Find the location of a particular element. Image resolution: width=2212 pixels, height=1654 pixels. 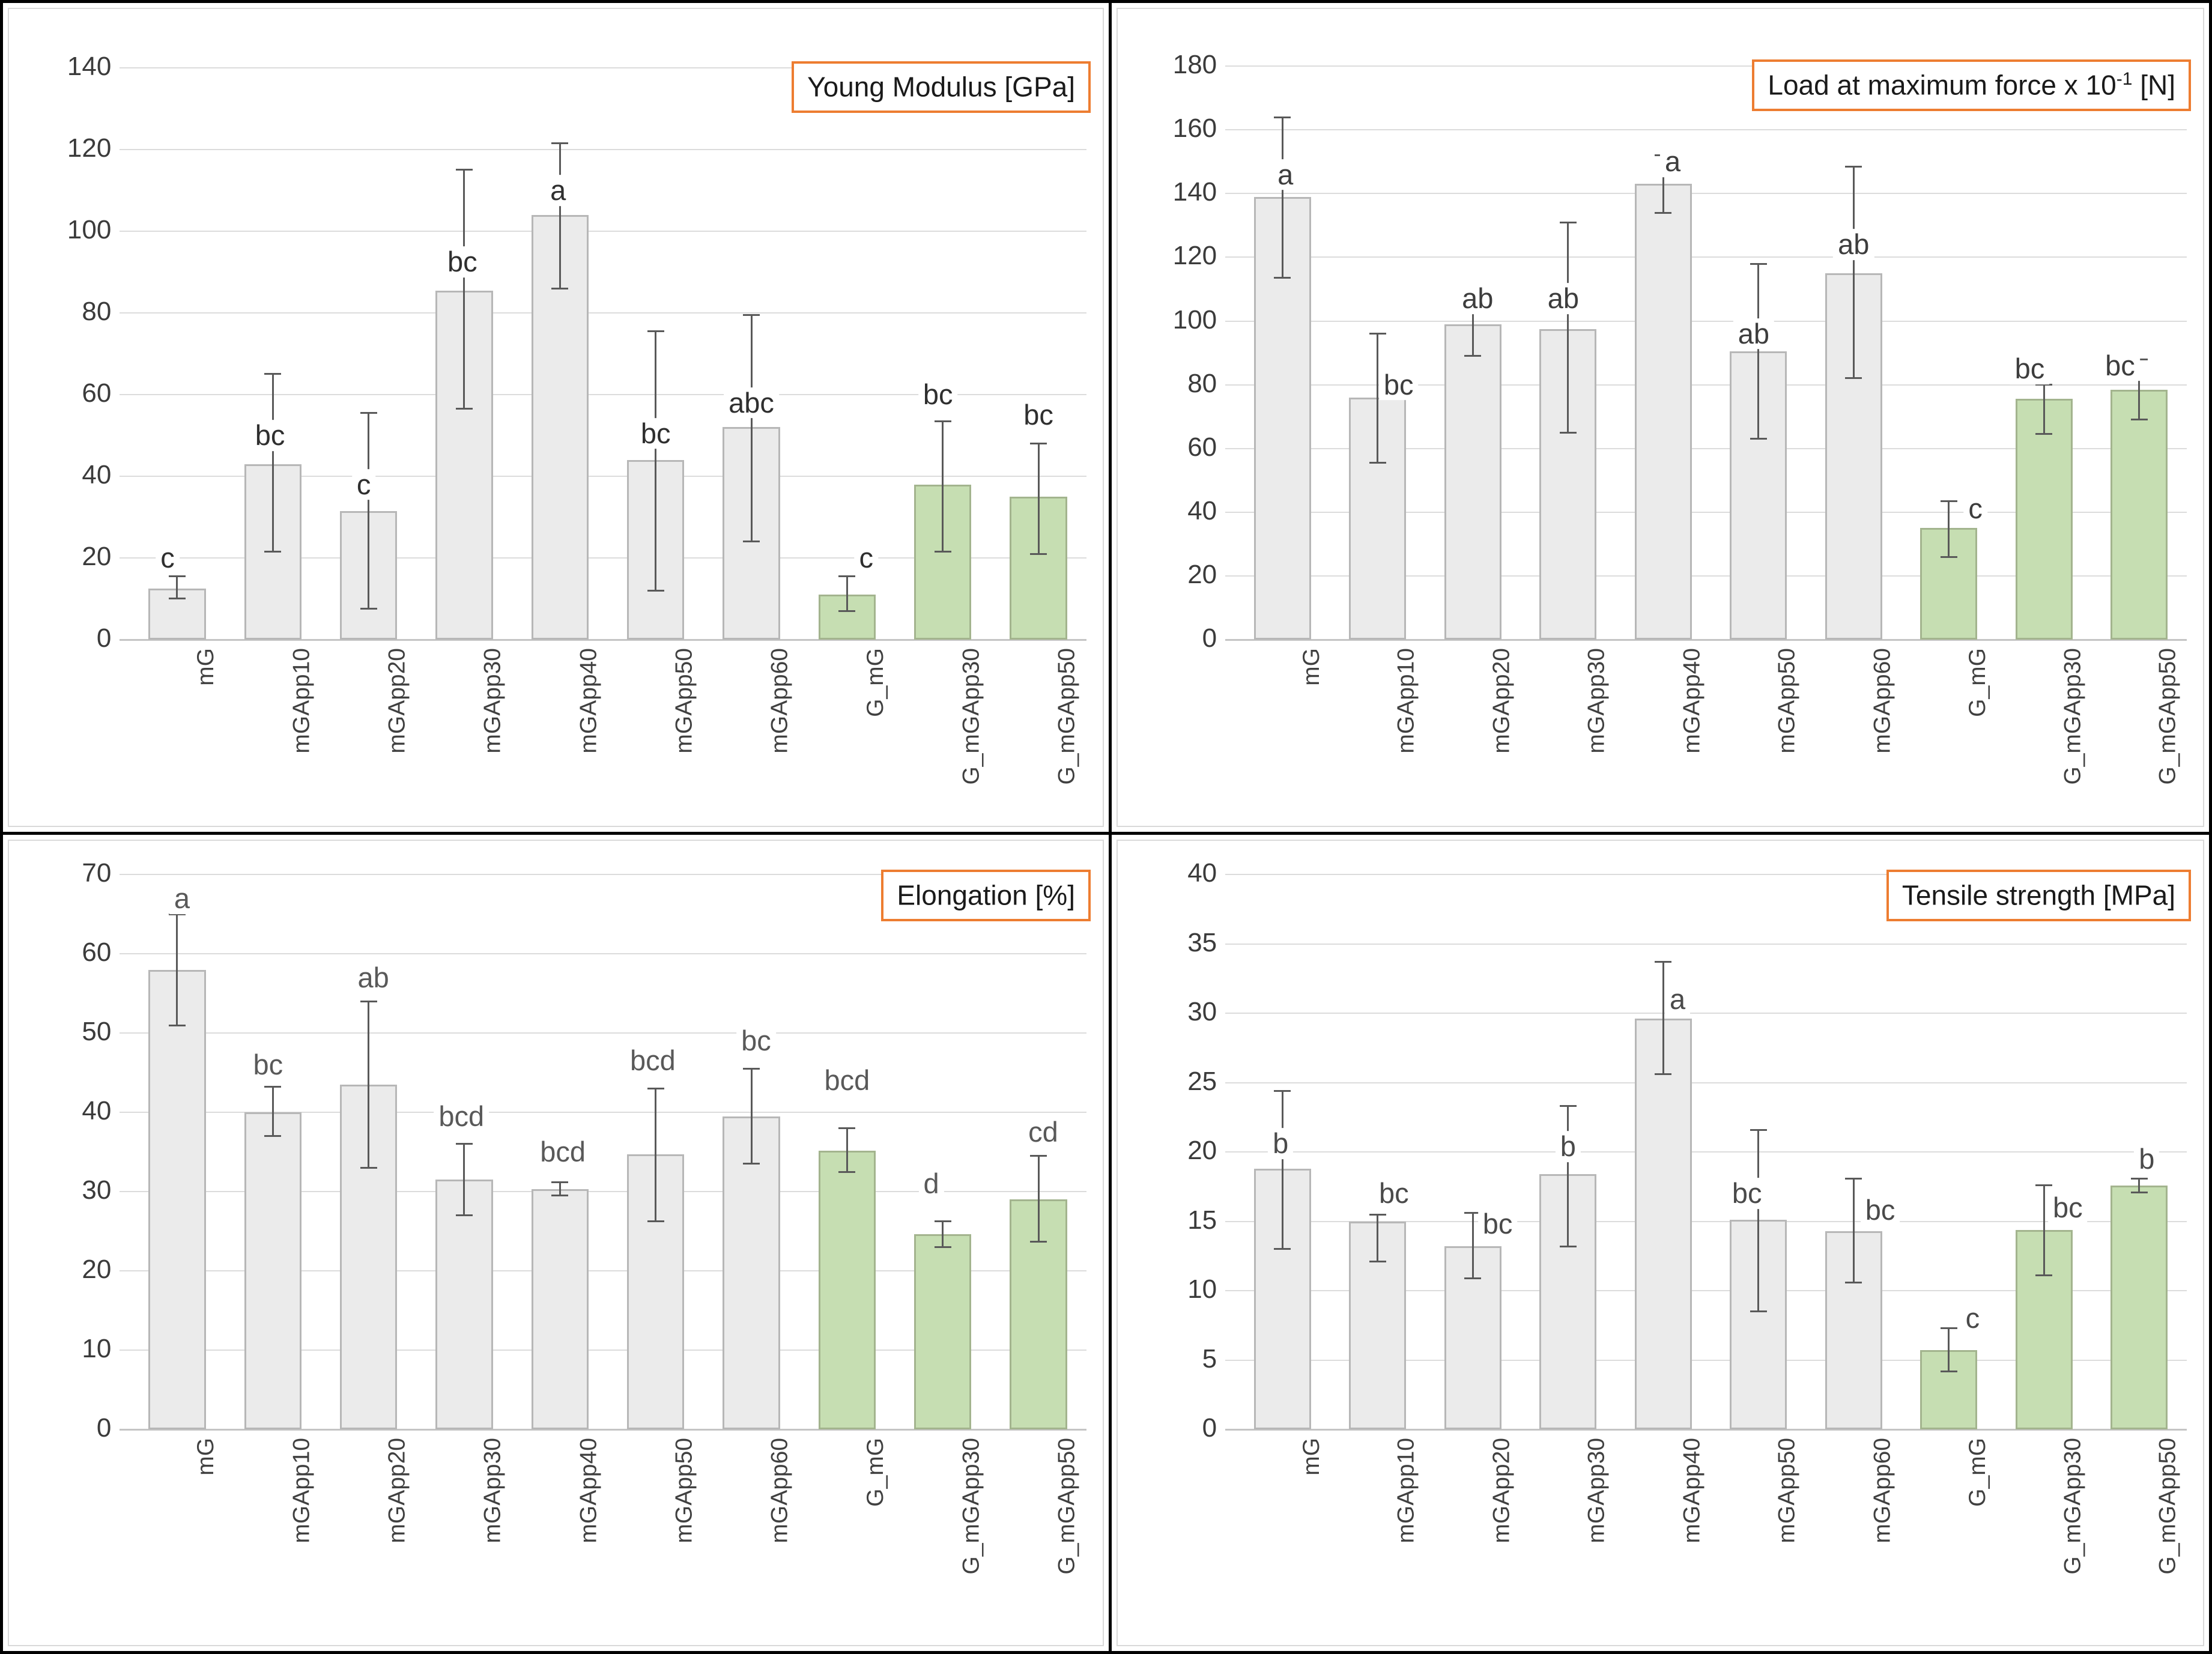

y-tick-label: 80 is located at coordinates (97, 311).